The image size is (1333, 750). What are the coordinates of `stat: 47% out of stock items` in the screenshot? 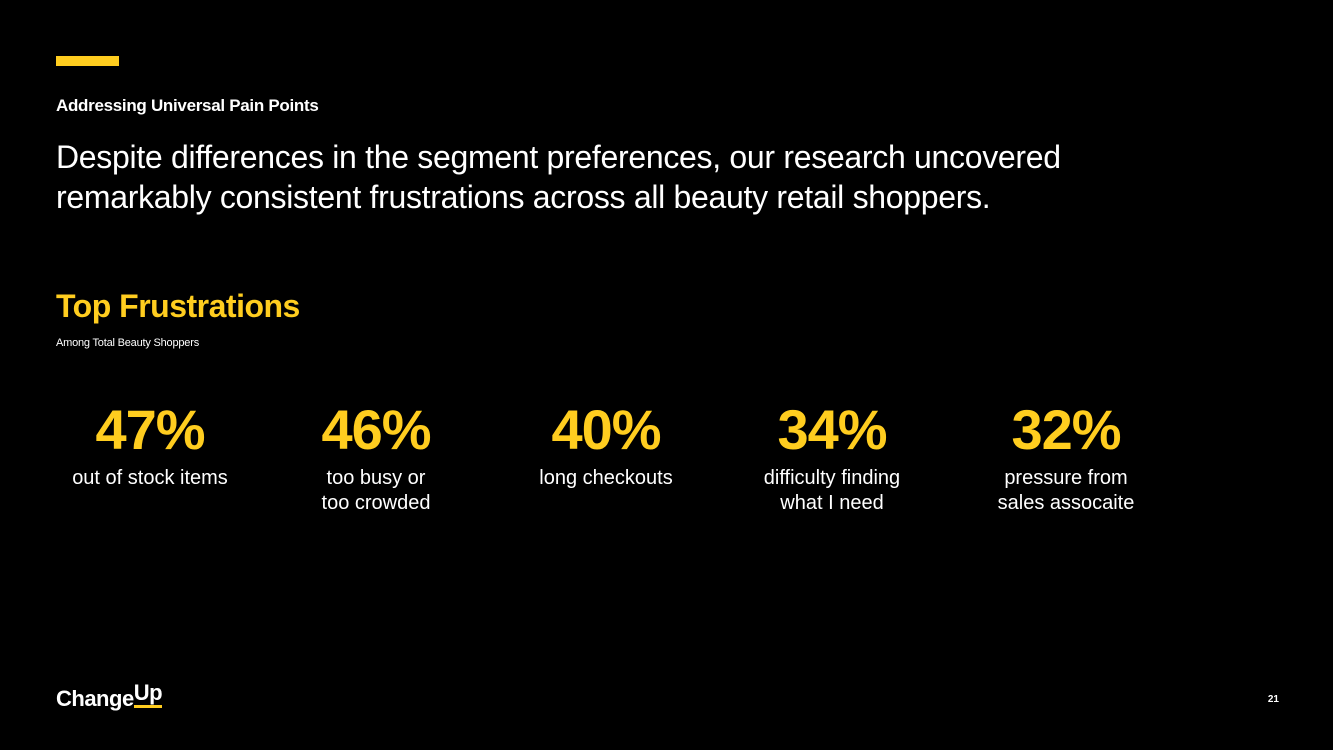 It's located at (150, 444).